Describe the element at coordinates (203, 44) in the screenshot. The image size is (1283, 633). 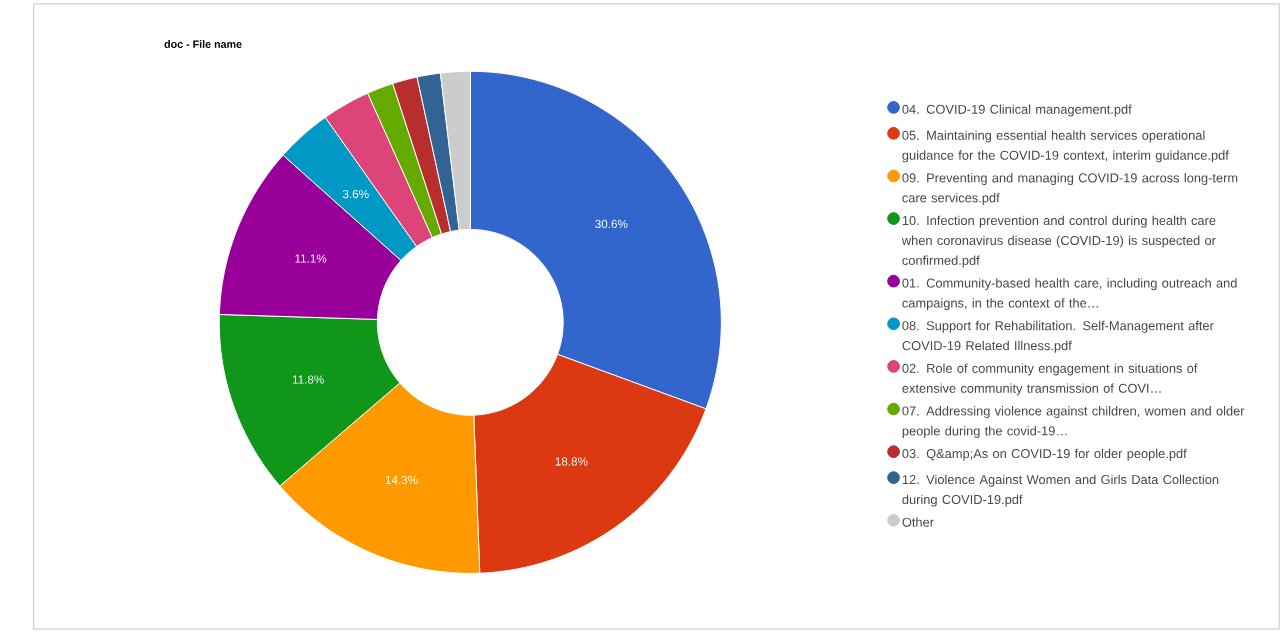
I see `chart-title: doc - File name` at that location.